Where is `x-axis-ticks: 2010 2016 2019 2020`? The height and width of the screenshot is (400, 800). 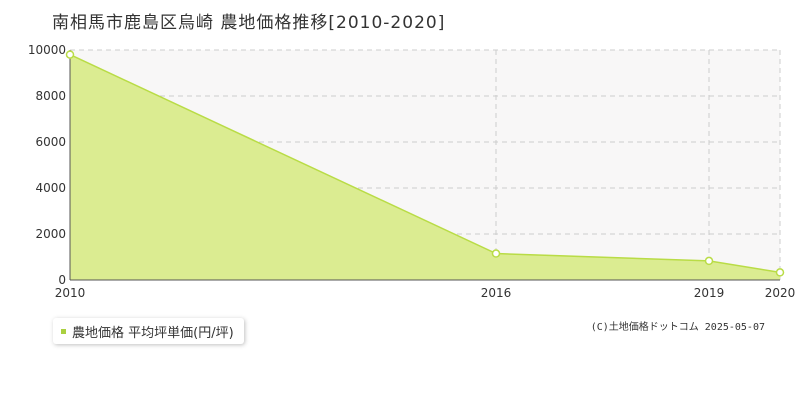
x-axis-ticks: 2010 2016 2019 2020 is located at coordinates (425, 293).